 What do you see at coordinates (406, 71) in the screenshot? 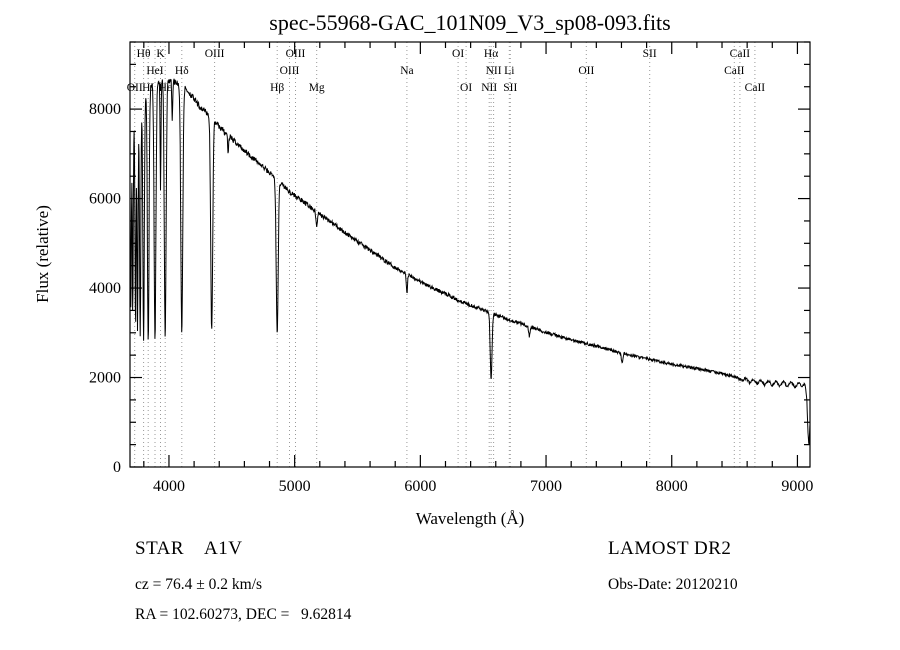
I see `spectral-line-label: Na` at bounding box center [406, 71].